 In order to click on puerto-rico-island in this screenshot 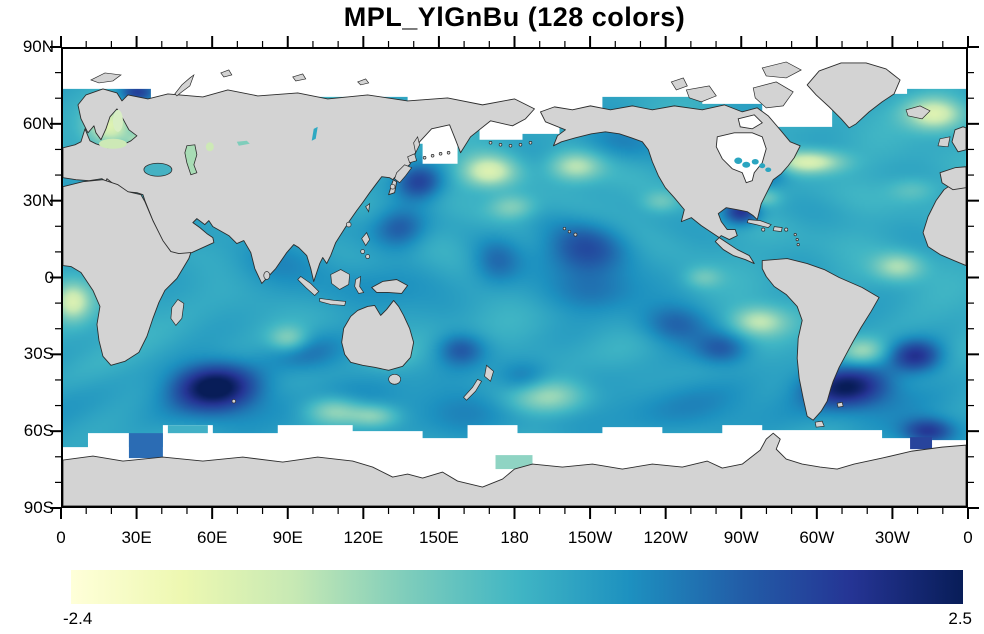, I will do `click(786, 229)`.